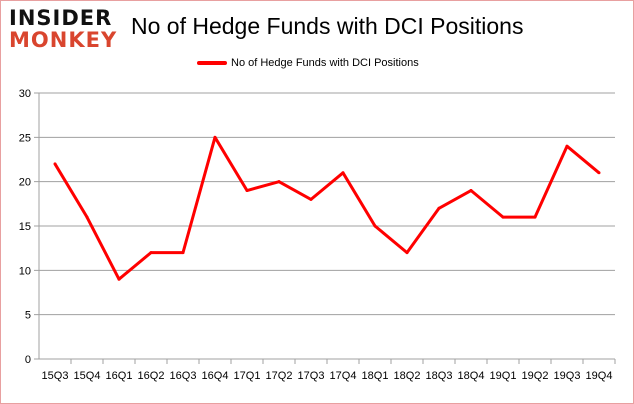 This screenshot has height=404, width=634. Describe the element at coordinates (25, 138) in the screenshot. I see `y-tick-label: 25` at that location.